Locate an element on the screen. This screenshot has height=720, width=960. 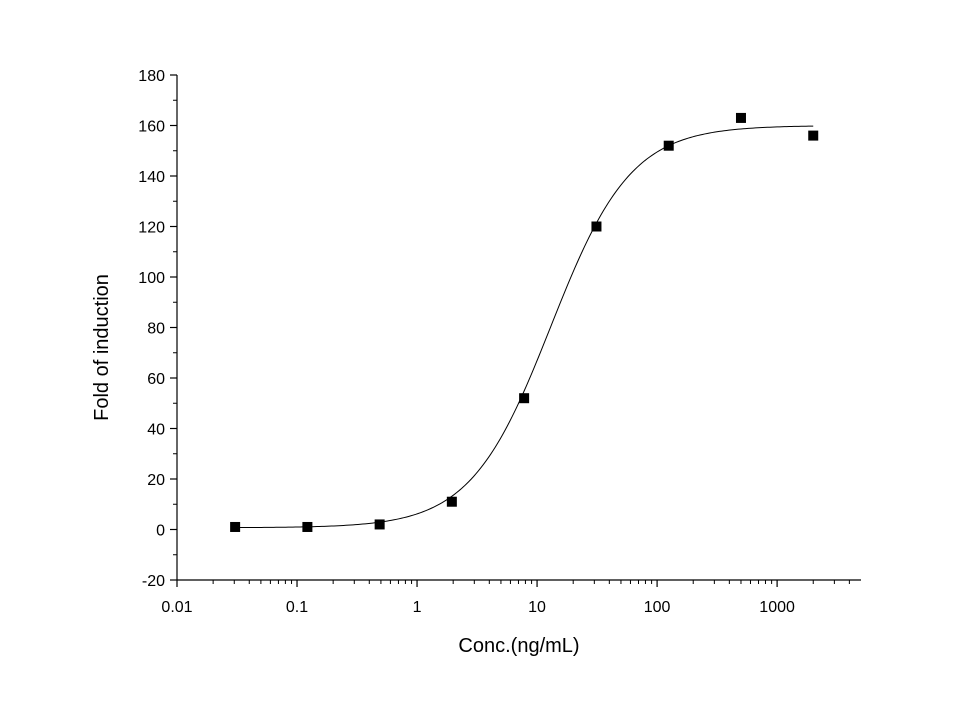
y-tick-label: 160 is located at coordinates (151, 127).